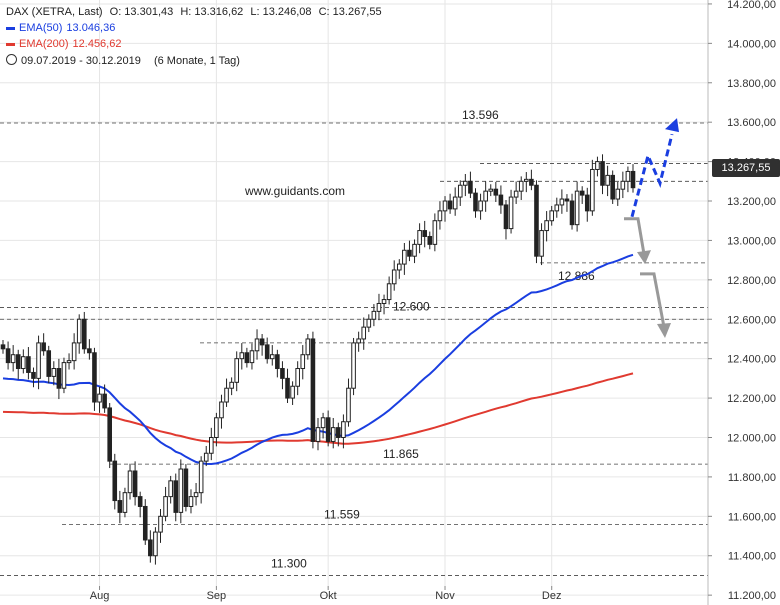  What do you see at coordinates (751, 241) in the screenshot?
I see `y-tick-label: 13.000,00` at bounding box center [751, 241].